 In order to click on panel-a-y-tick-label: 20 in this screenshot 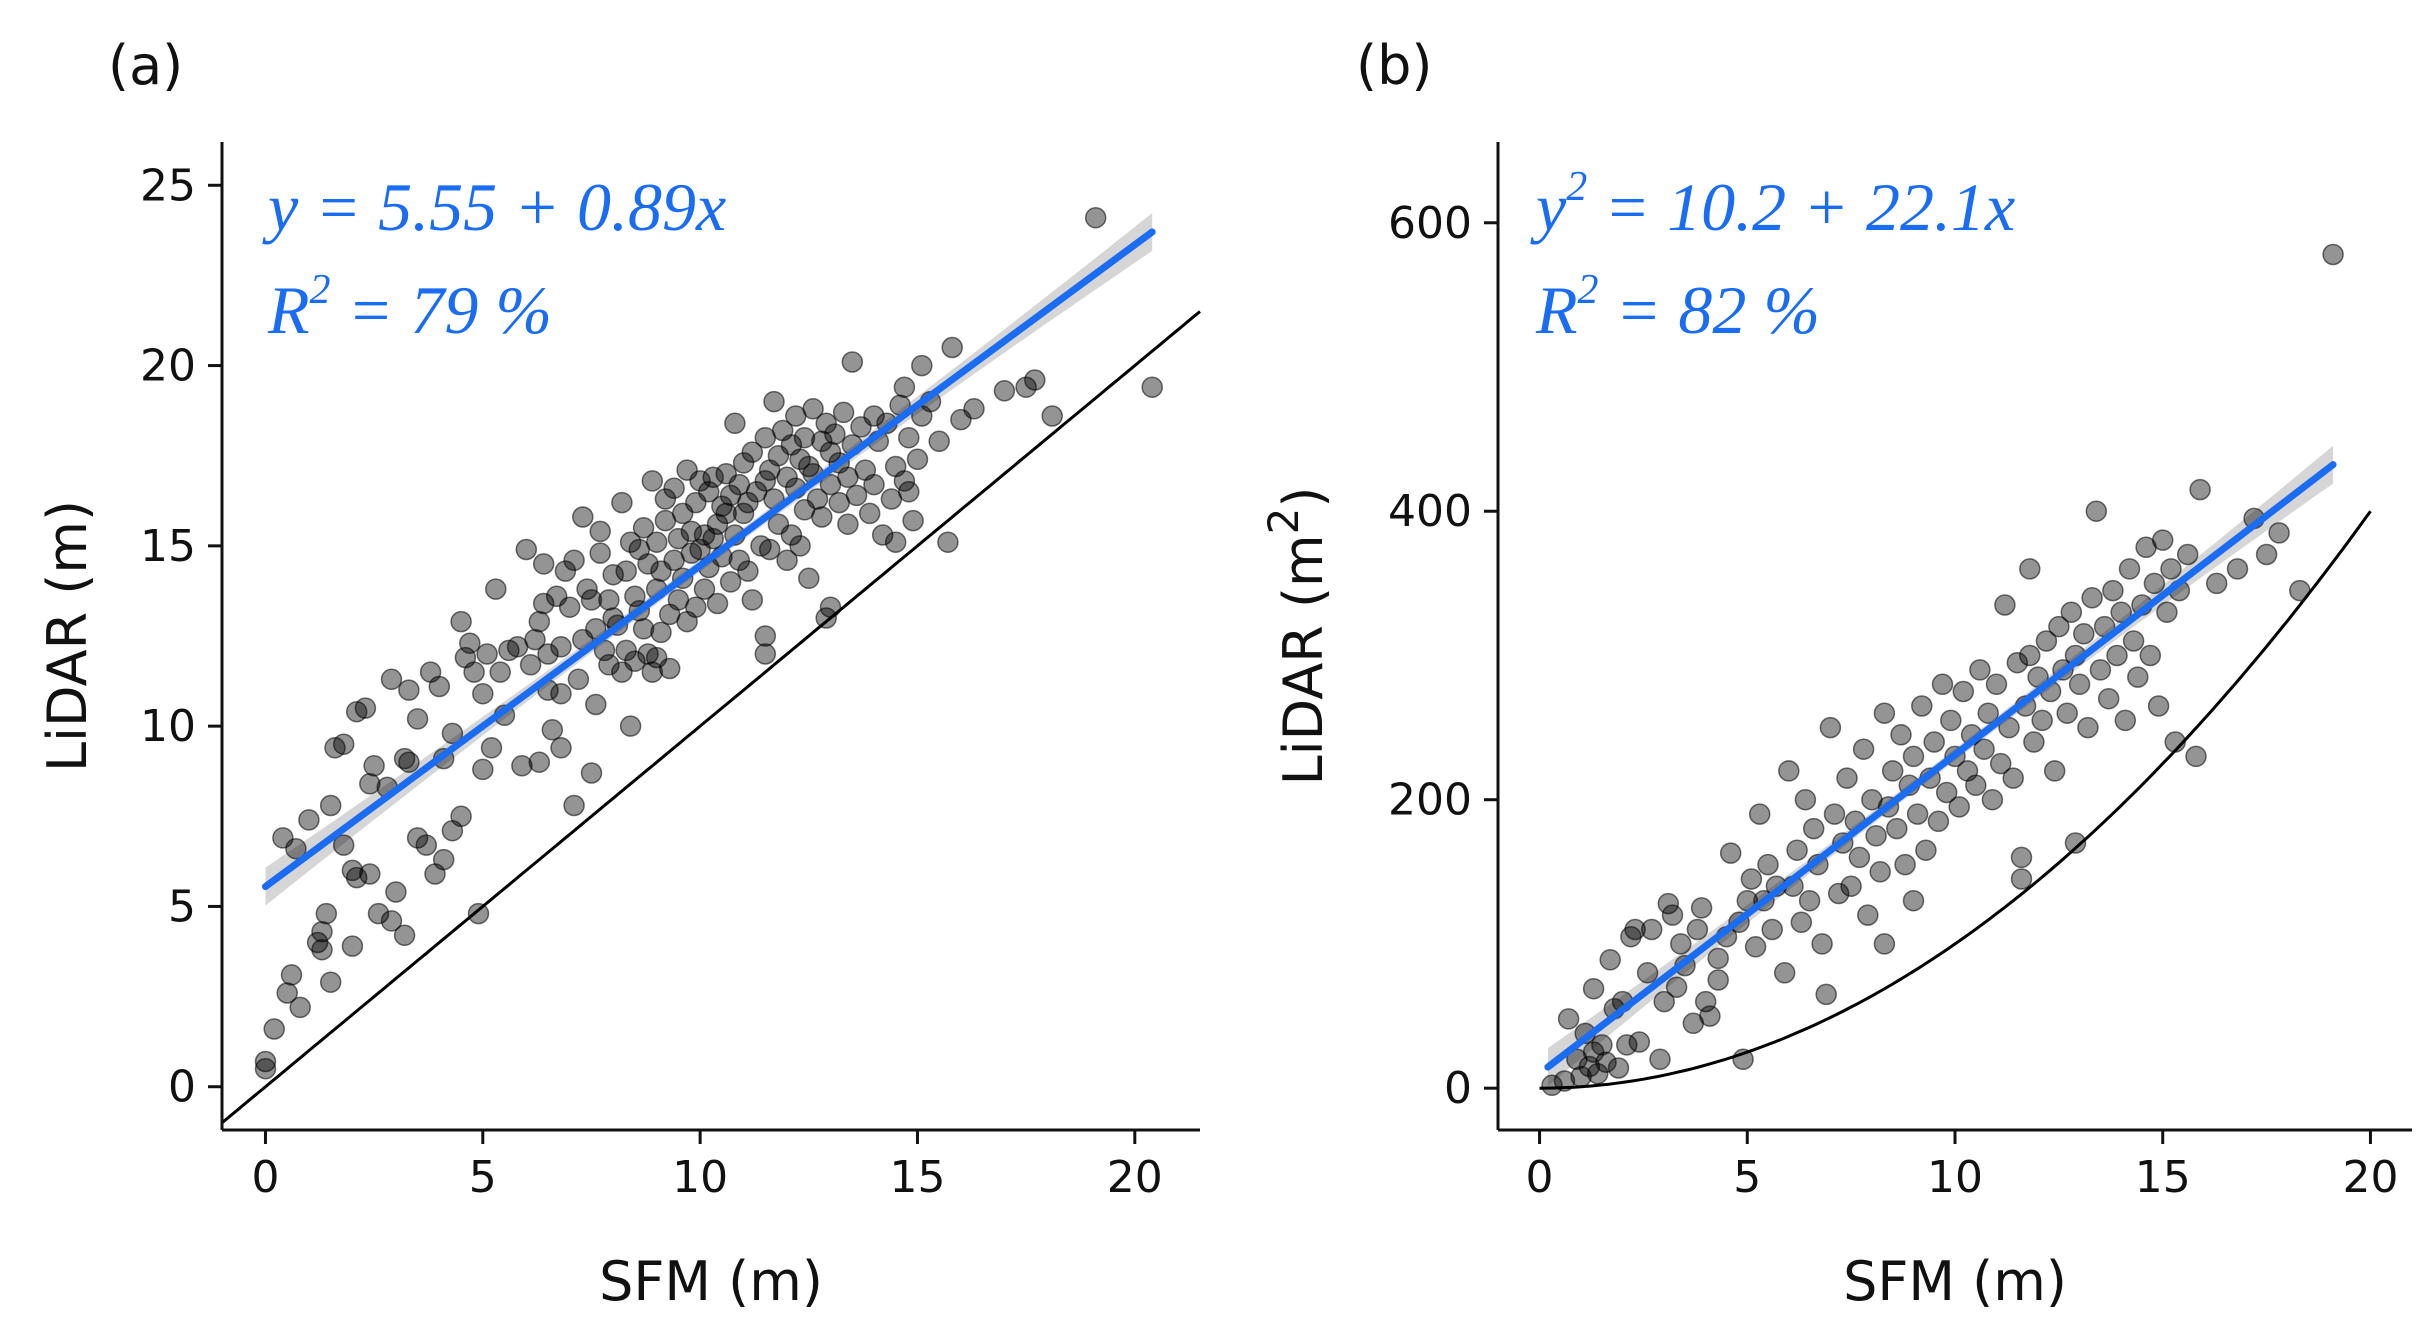, I will do `click(168, 366)`.